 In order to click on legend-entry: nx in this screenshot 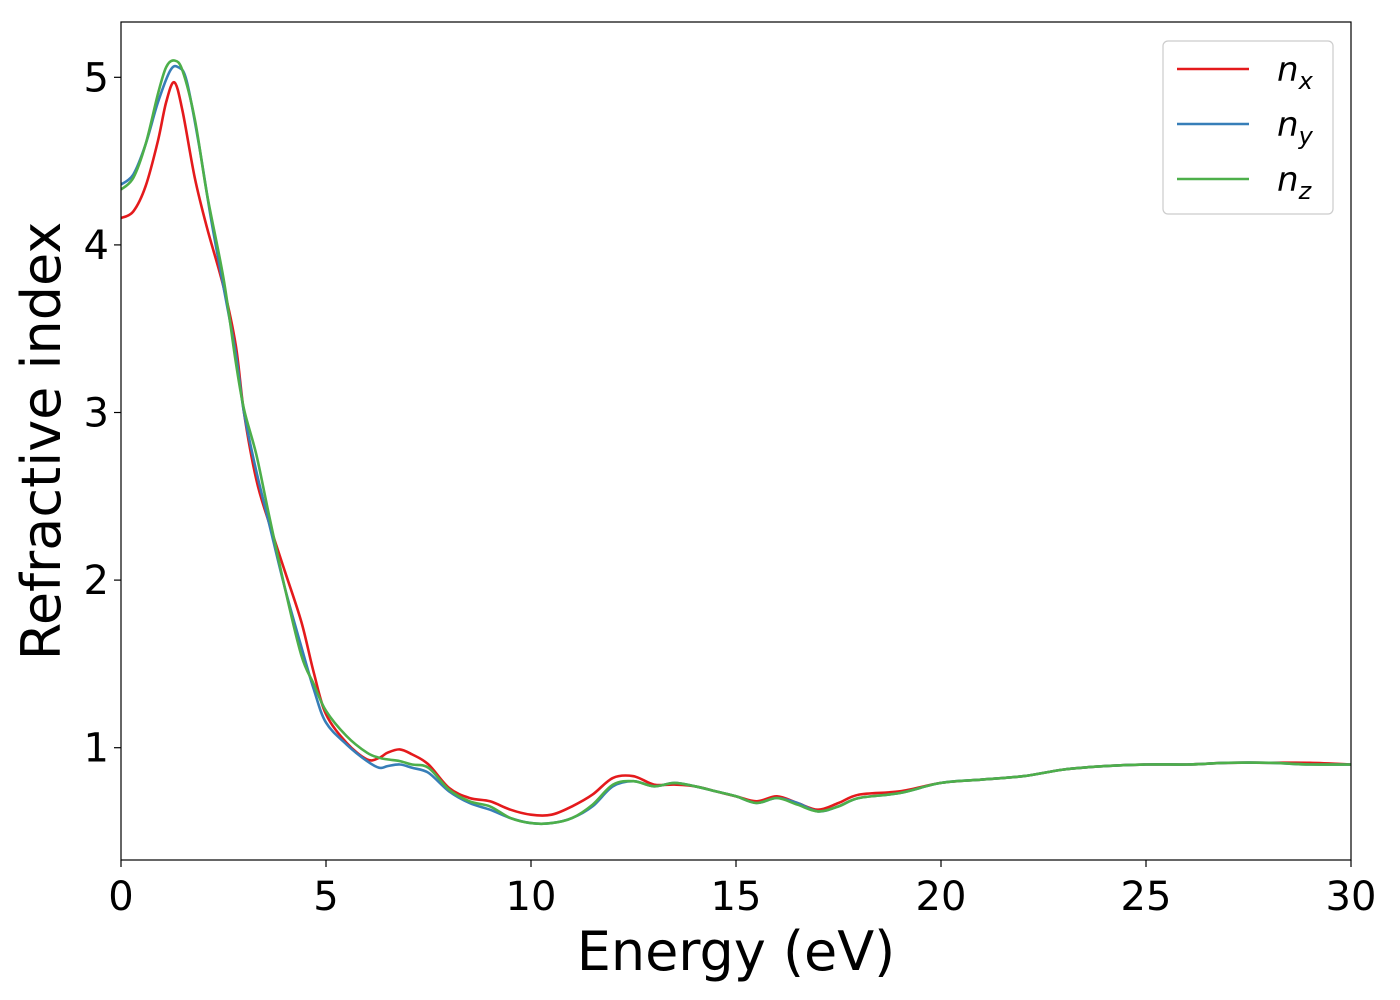, I will do `click(1295, 72)`.